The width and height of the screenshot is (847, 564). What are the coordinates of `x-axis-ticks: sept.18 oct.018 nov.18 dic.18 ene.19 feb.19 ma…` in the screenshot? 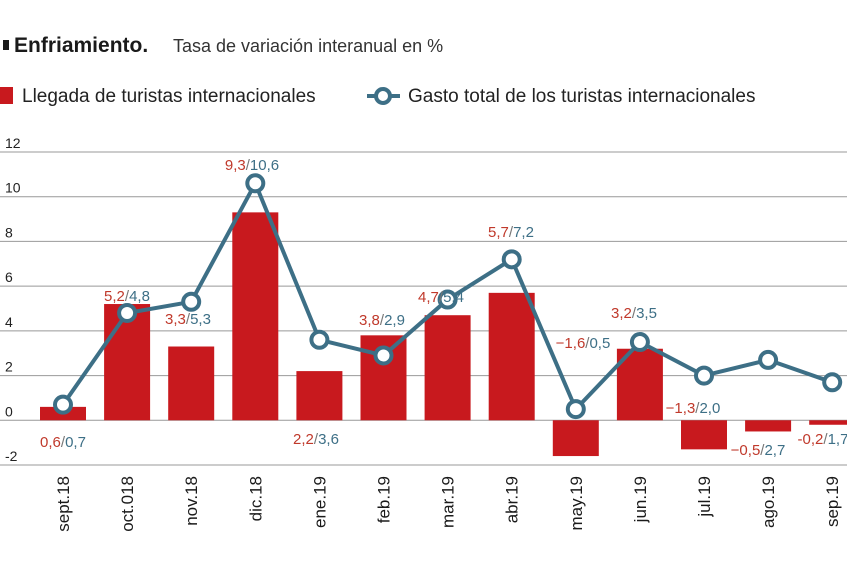 It's located at (448, 504).